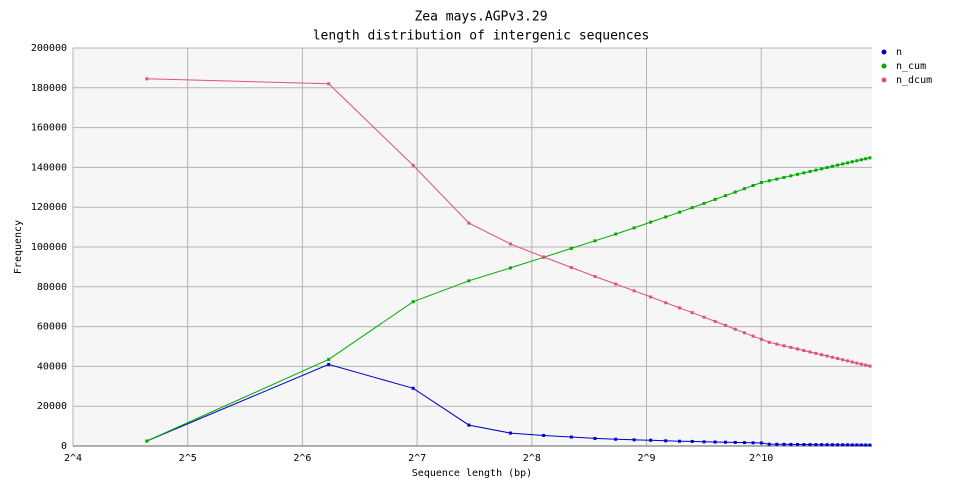 The image size is (962, 498). Describe the element at coordinates (49, 48) in the screenshot. I see `y-tick-label: 200000` at that location.